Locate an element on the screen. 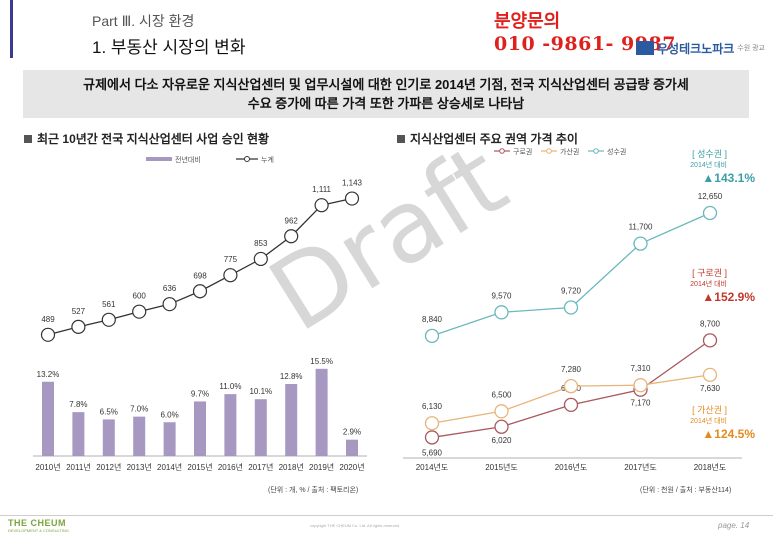 The image size is (773, 535). callout-value: ▲124.5% is located at coordinates (728, 434).